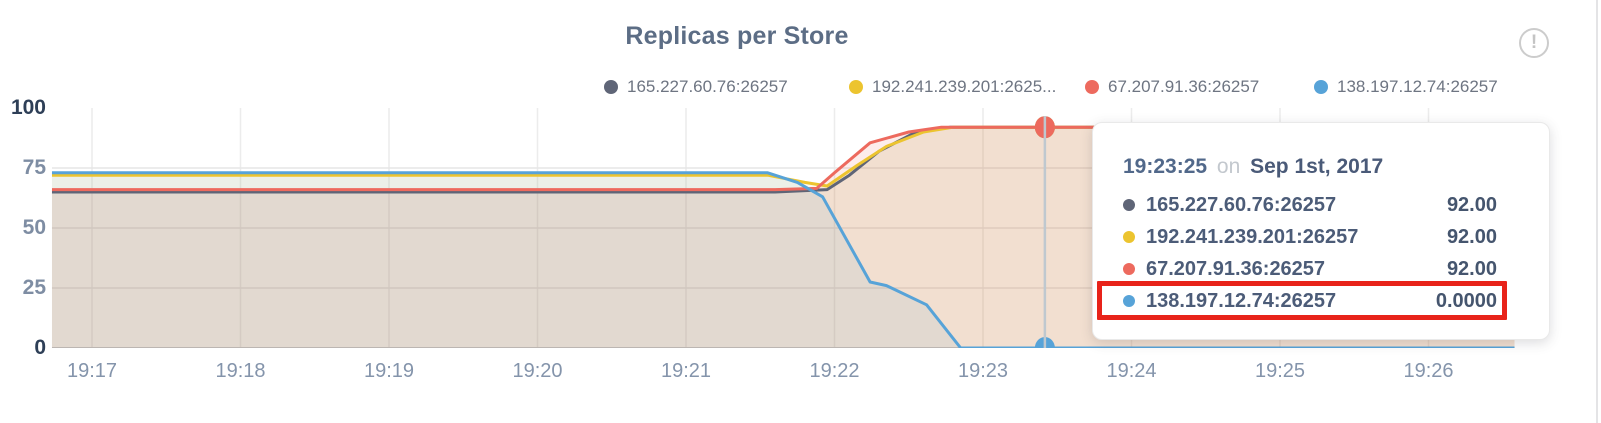  Describe the element at coordinates (389, 371) in the screenshot. I see `x-axis-tick-label: 19:19` at that location.